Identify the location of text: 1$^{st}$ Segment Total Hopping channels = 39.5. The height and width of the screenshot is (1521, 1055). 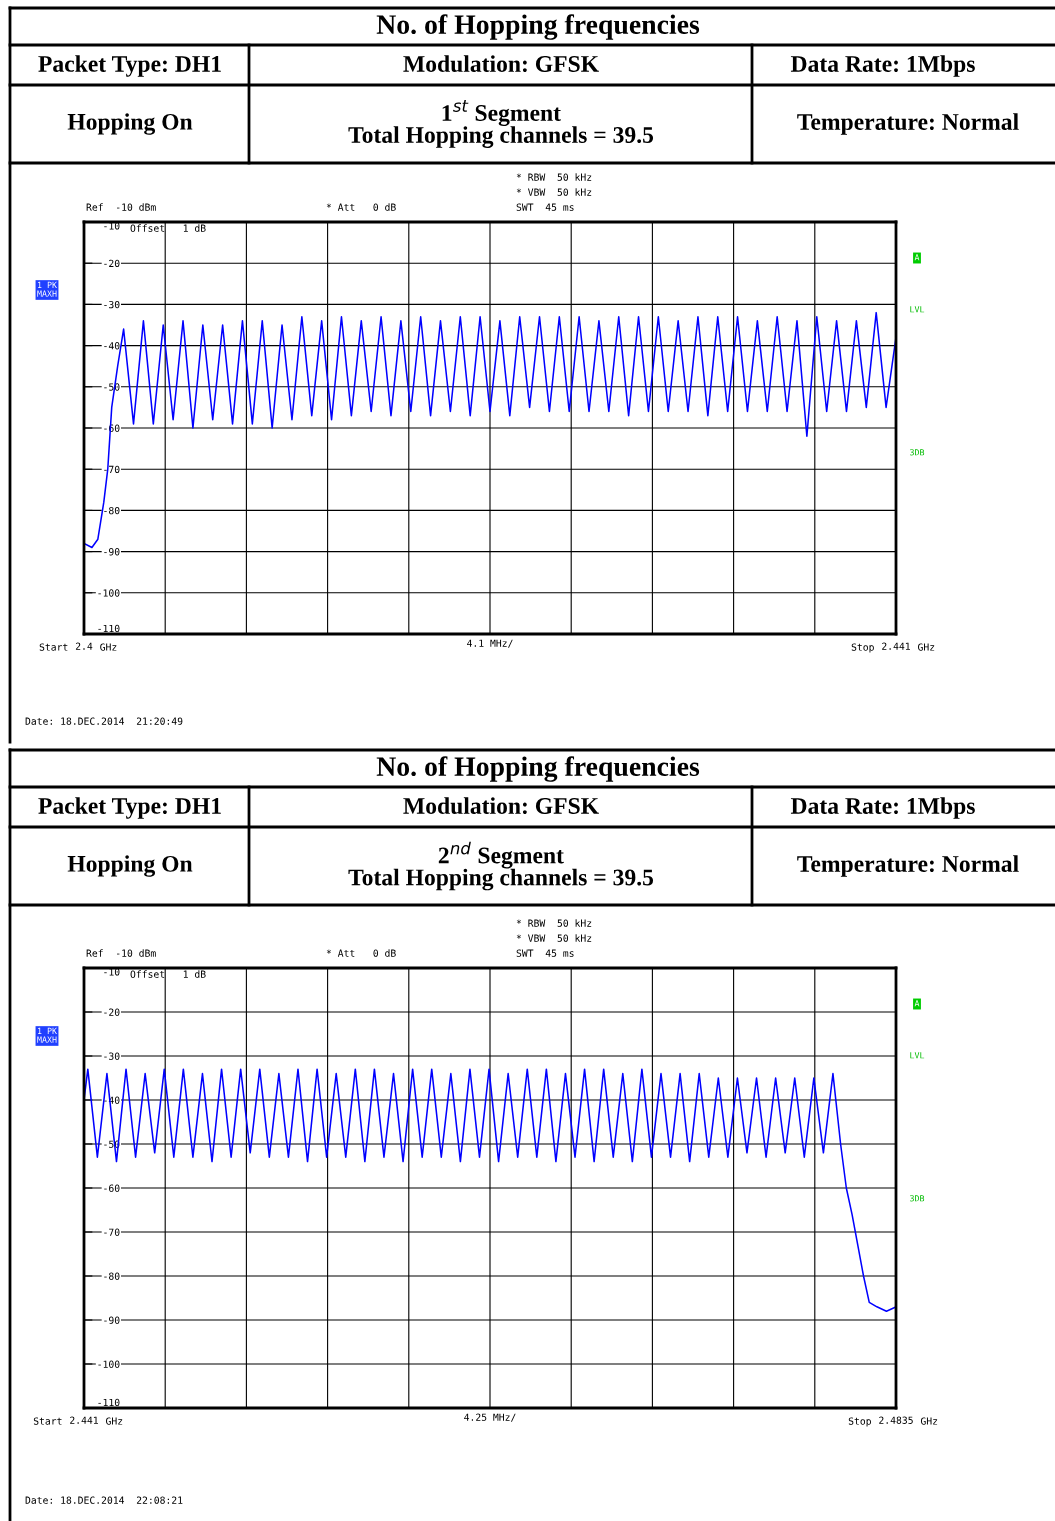
(501, 124).